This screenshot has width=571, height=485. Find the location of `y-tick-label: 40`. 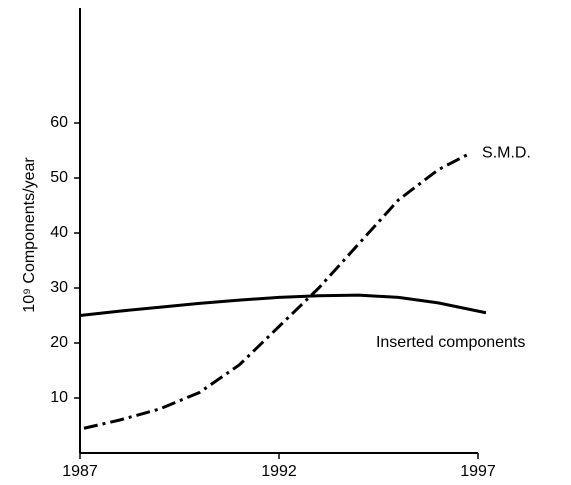

y-tick-label: 40 is located at coordinates (59, 232).